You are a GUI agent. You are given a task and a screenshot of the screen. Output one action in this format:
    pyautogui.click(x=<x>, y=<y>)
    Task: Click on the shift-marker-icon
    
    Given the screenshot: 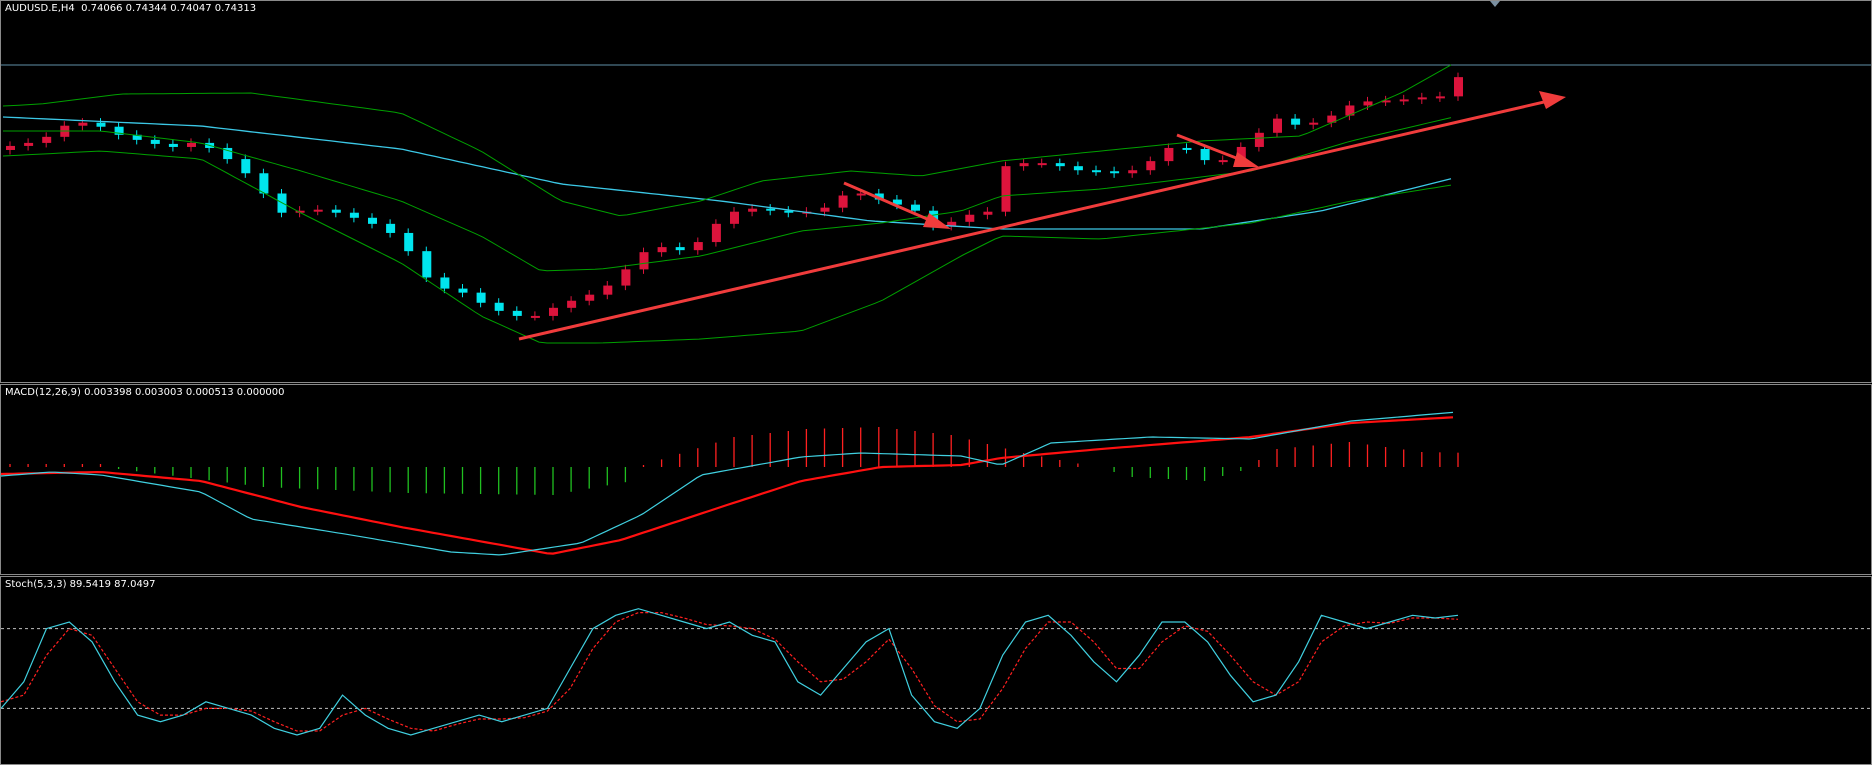 What is the action you would take?
    pyautogui.click(x=1495, y=4)
    